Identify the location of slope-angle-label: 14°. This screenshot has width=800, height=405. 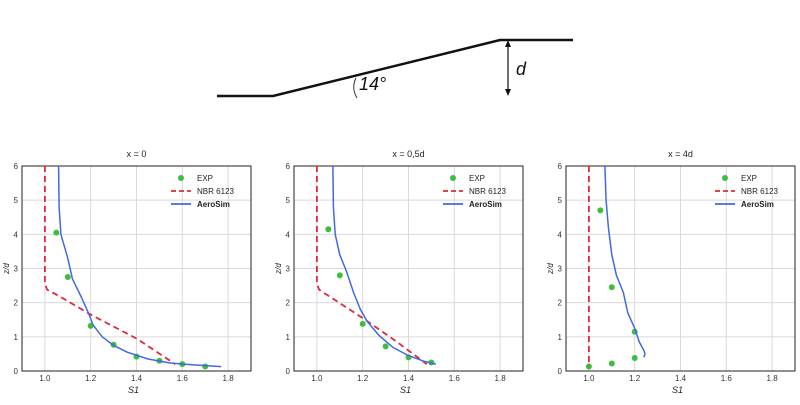
(372, 84).